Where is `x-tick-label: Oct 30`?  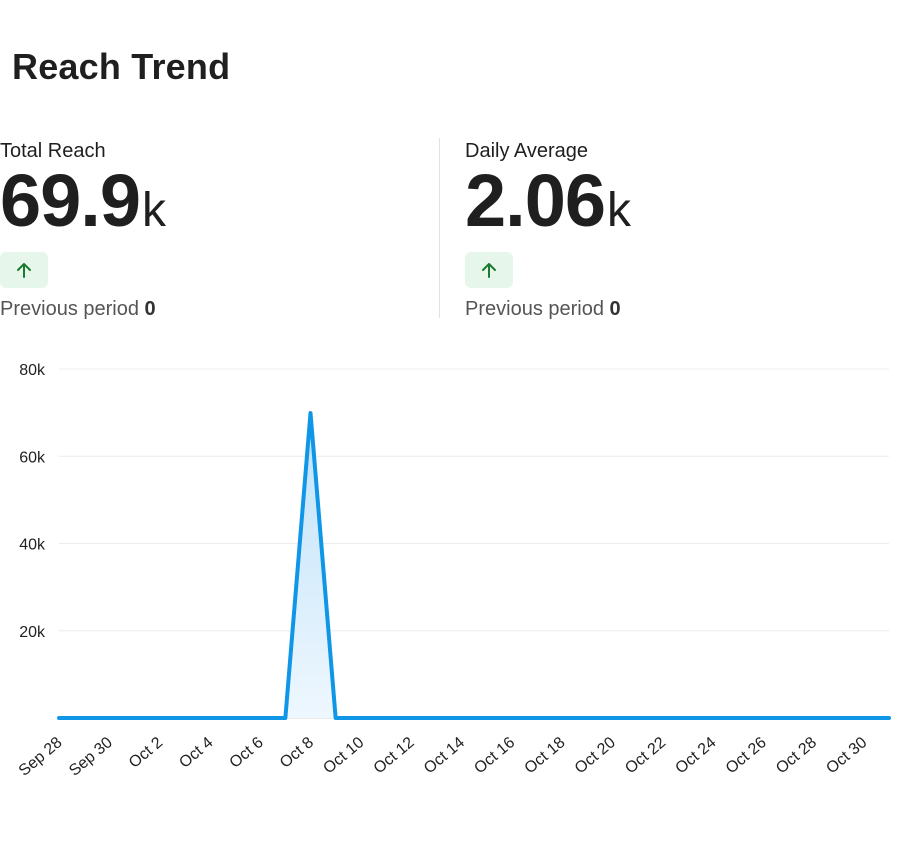 x-tick-label: Oct 30 is located at coordinates (846, 755).